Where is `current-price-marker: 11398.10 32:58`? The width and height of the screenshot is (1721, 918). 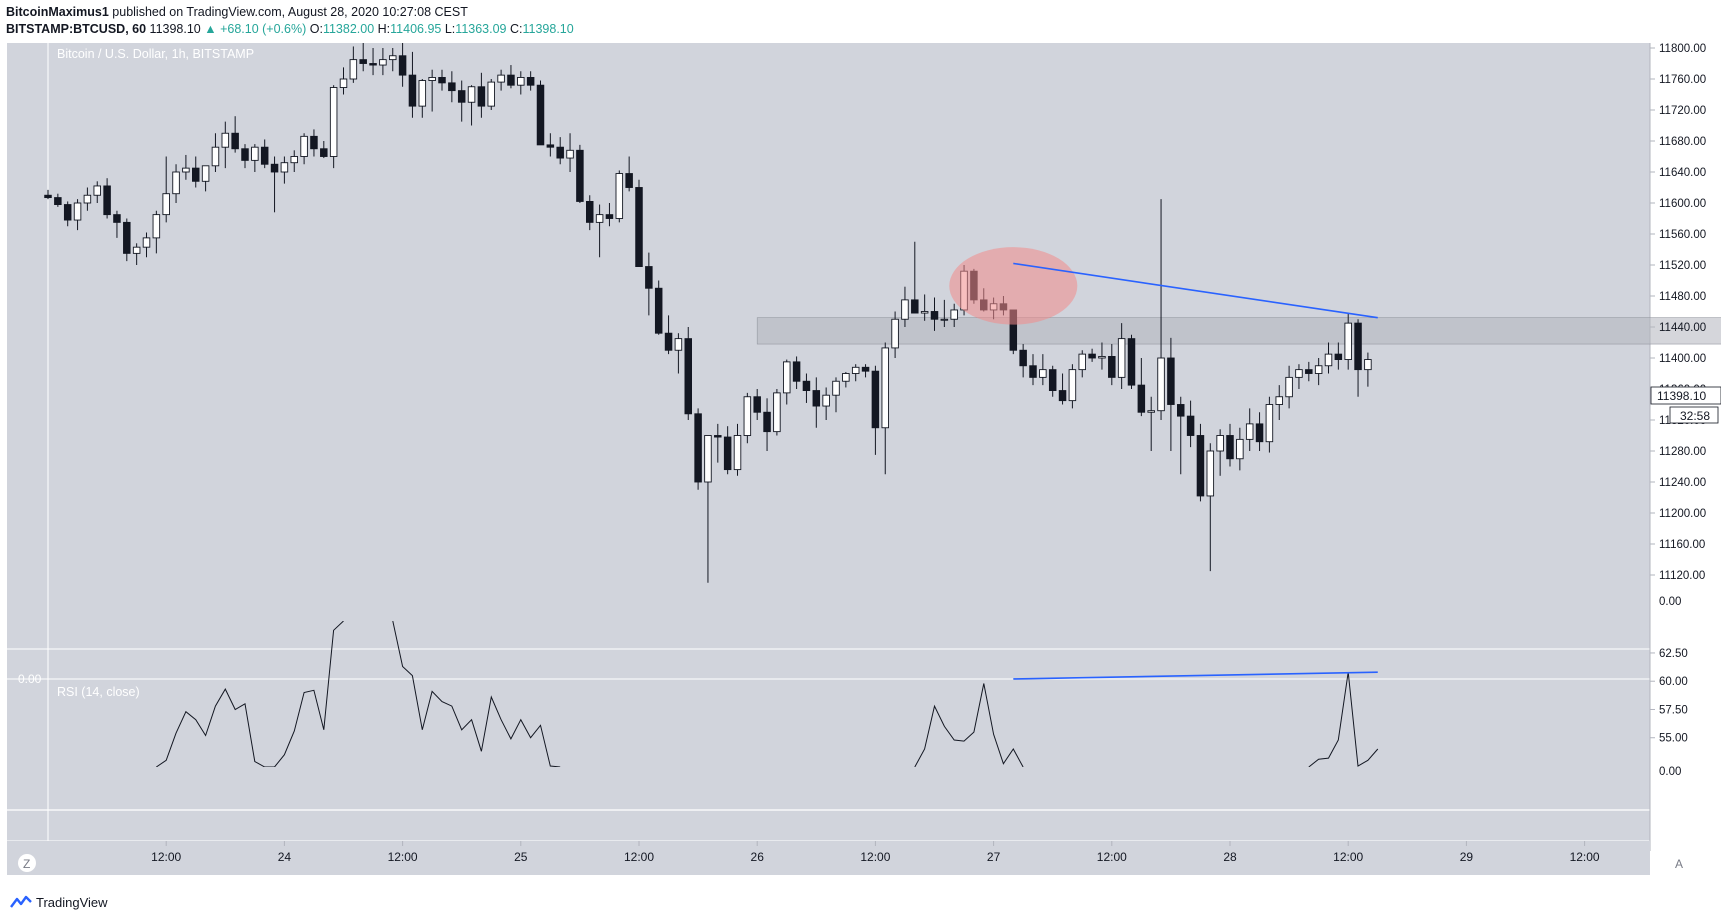
current-price-marker: 11398.10 32:58 is located at coordinates (1685, 405).